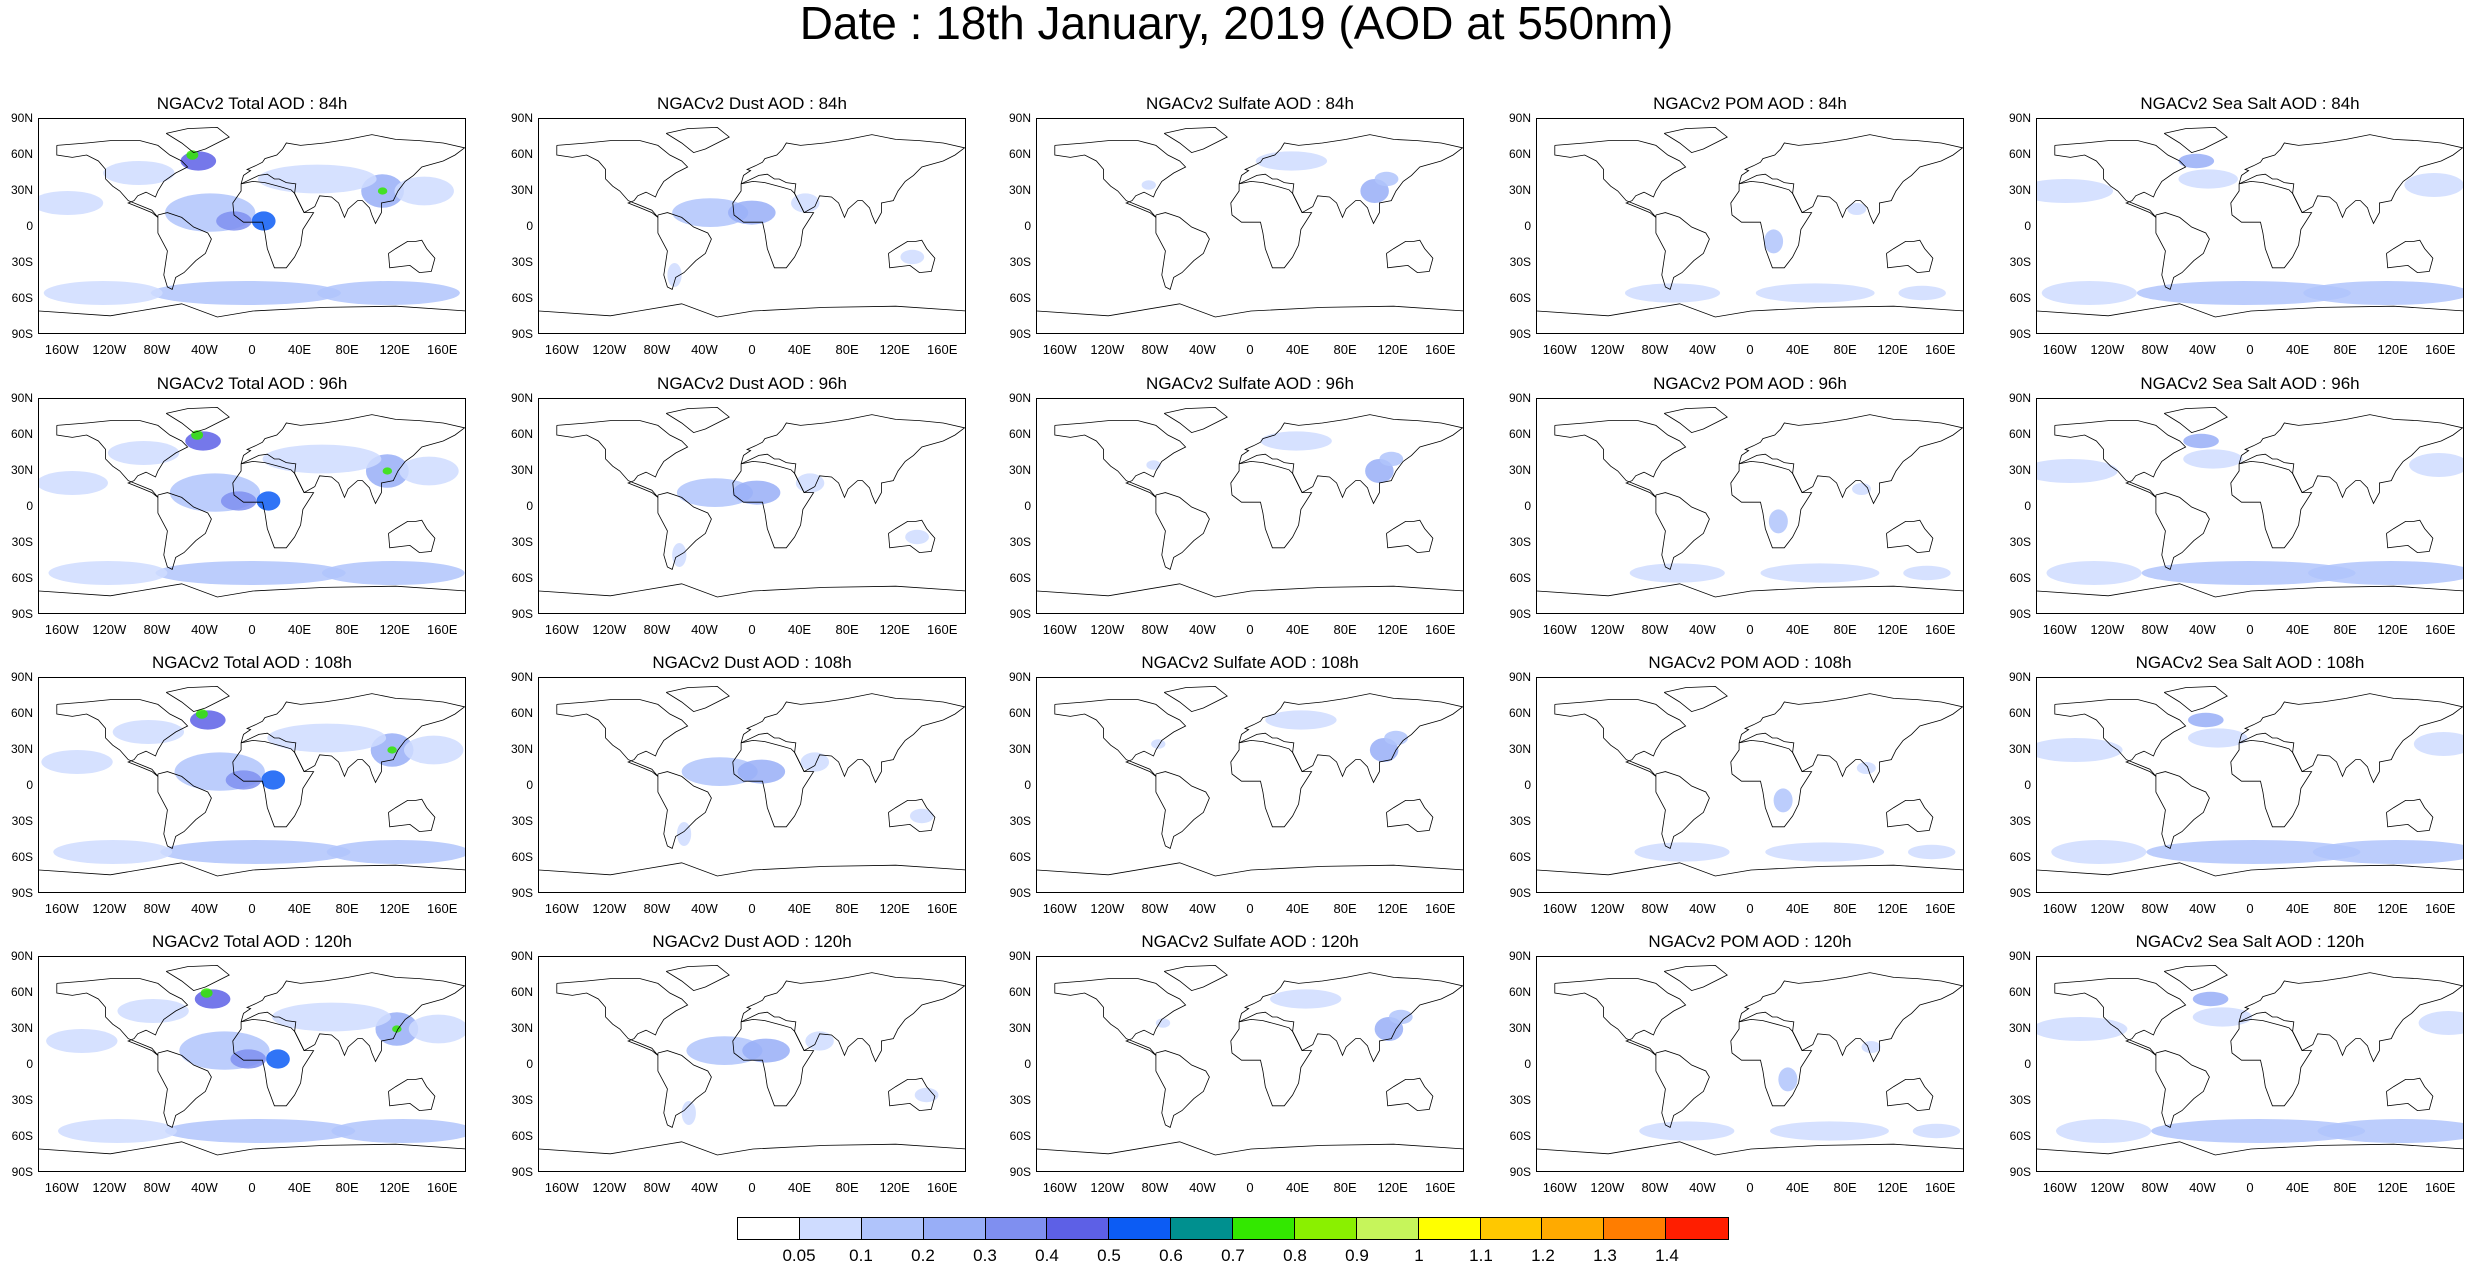 This screenshot has height=1266, width=2473. What do you see at coordinates (799, 1255) in the screenshot?
I see `colorbar-tick-label: 0.05` at bounding box center [799, 1255].